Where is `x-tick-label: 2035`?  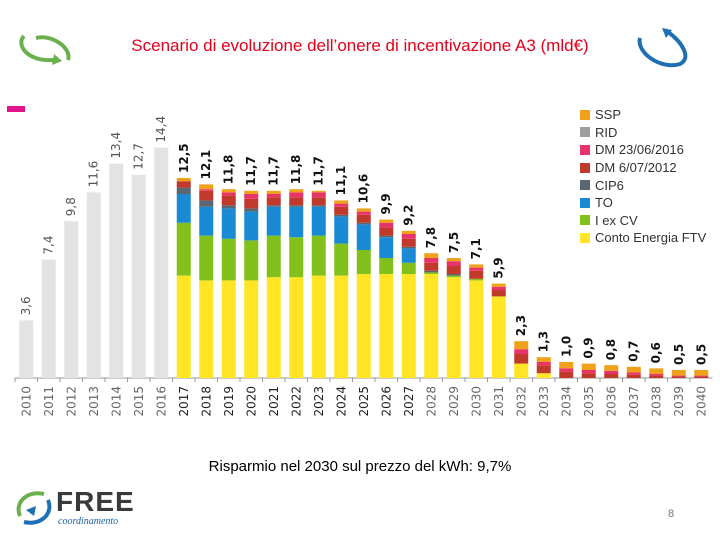 x-tick-label: 2035 is located at coordinates (589, 401).